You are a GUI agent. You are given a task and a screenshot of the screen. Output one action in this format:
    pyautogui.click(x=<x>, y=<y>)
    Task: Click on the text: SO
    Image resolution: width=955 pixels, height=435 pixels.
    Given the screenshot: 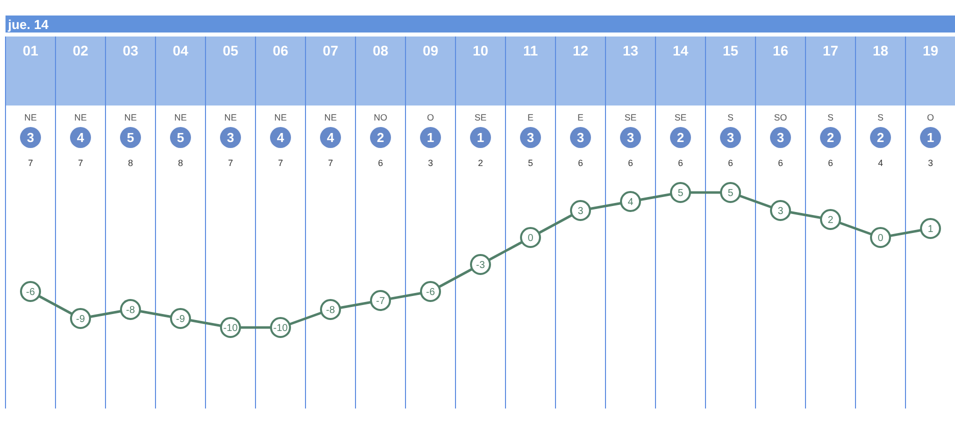 What is the action you would take?
    pyautogui.click(x=781, y=117)
    